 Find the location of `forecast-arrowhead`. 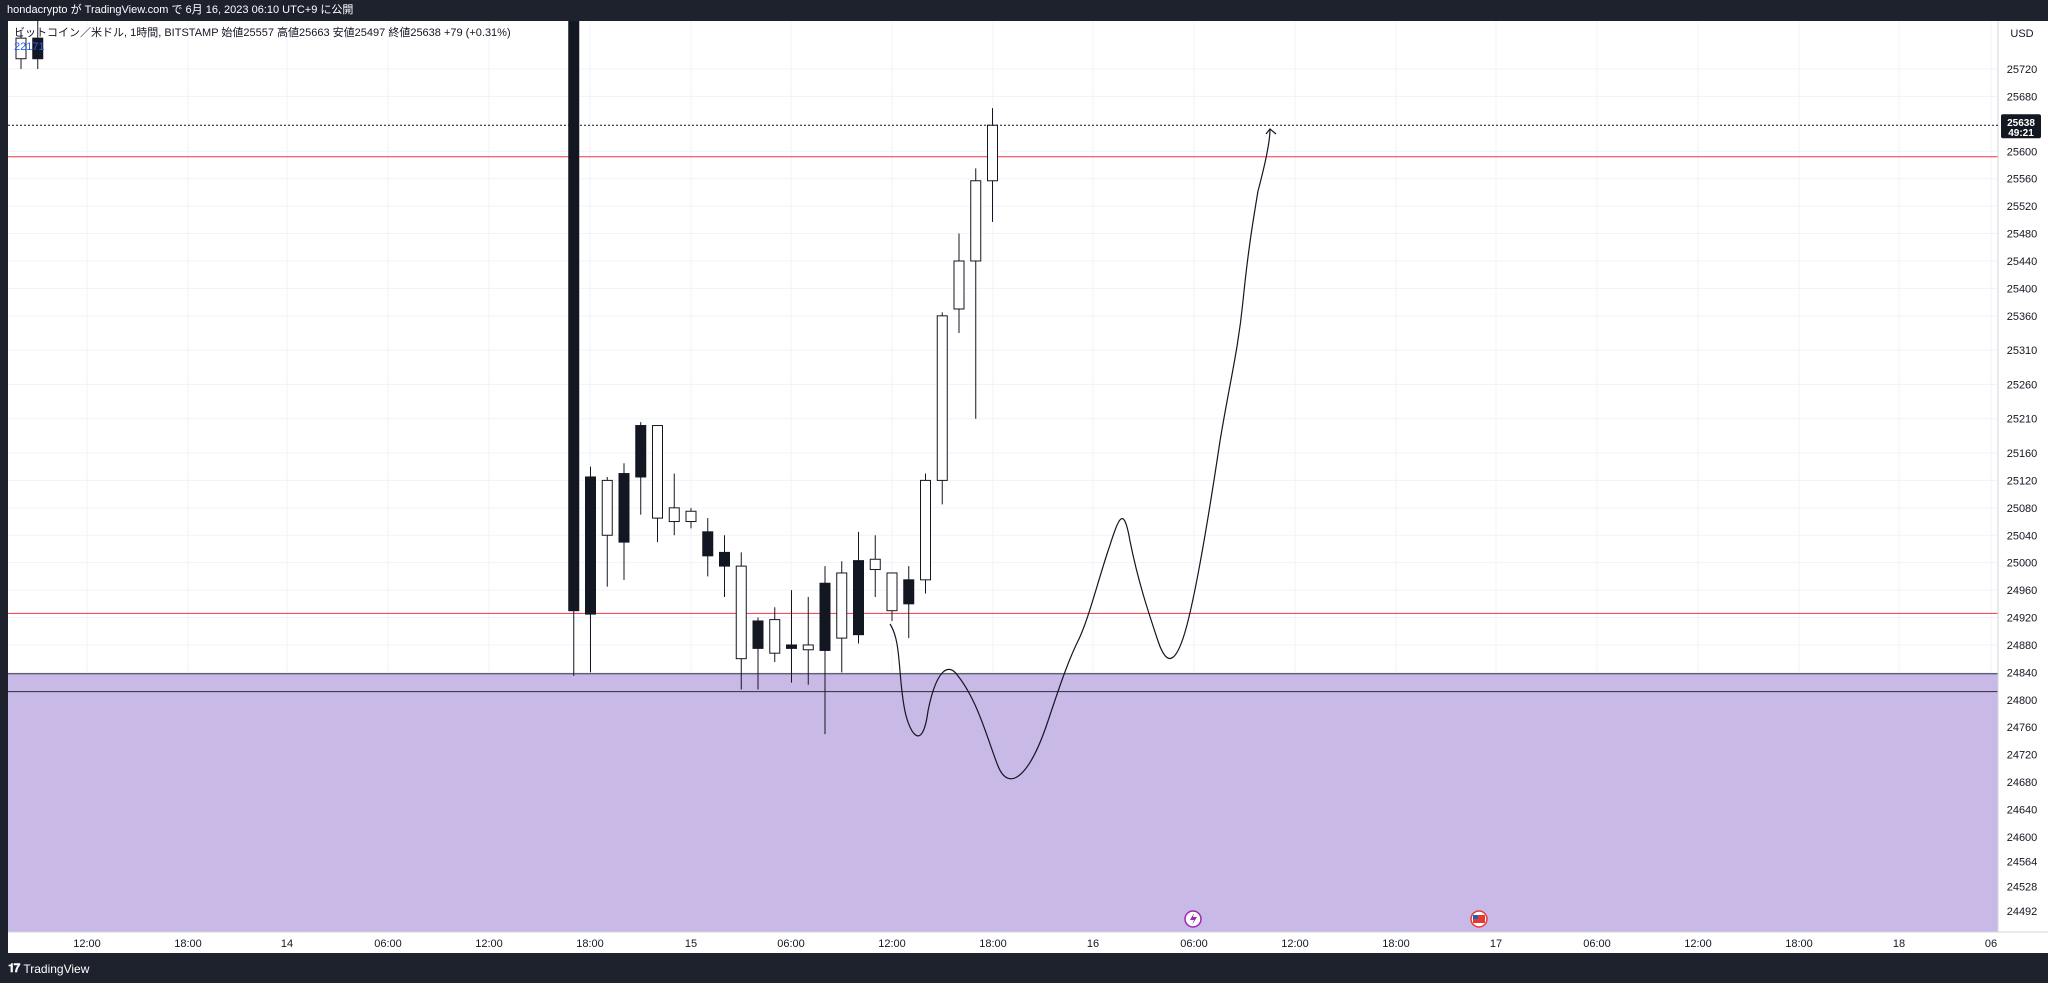

forecast-arrowhead is located at coordinates (1271, 131).